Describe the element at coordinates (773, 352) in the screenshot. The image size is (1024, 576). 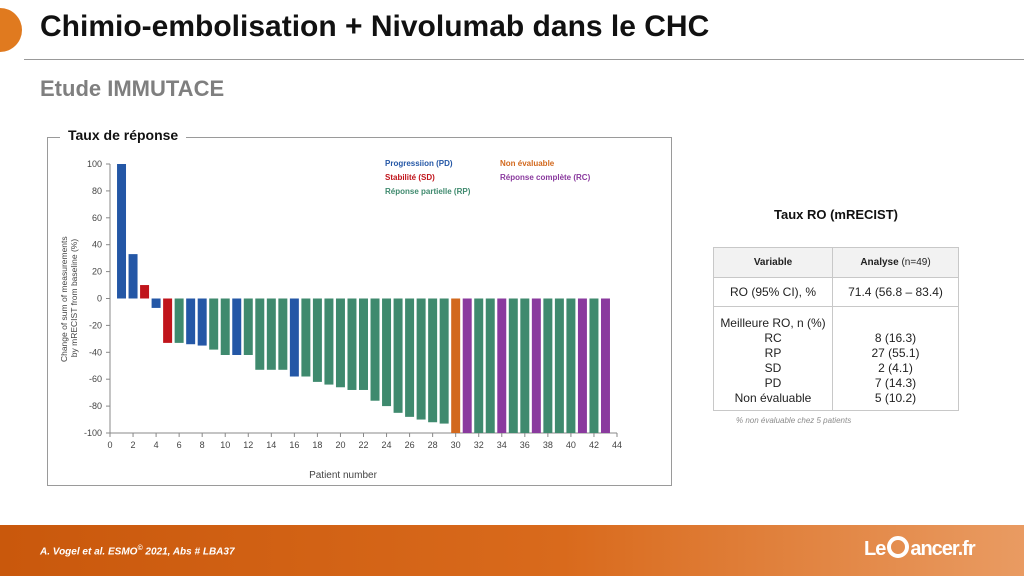
I see `item-label-rp: RP` at that location.